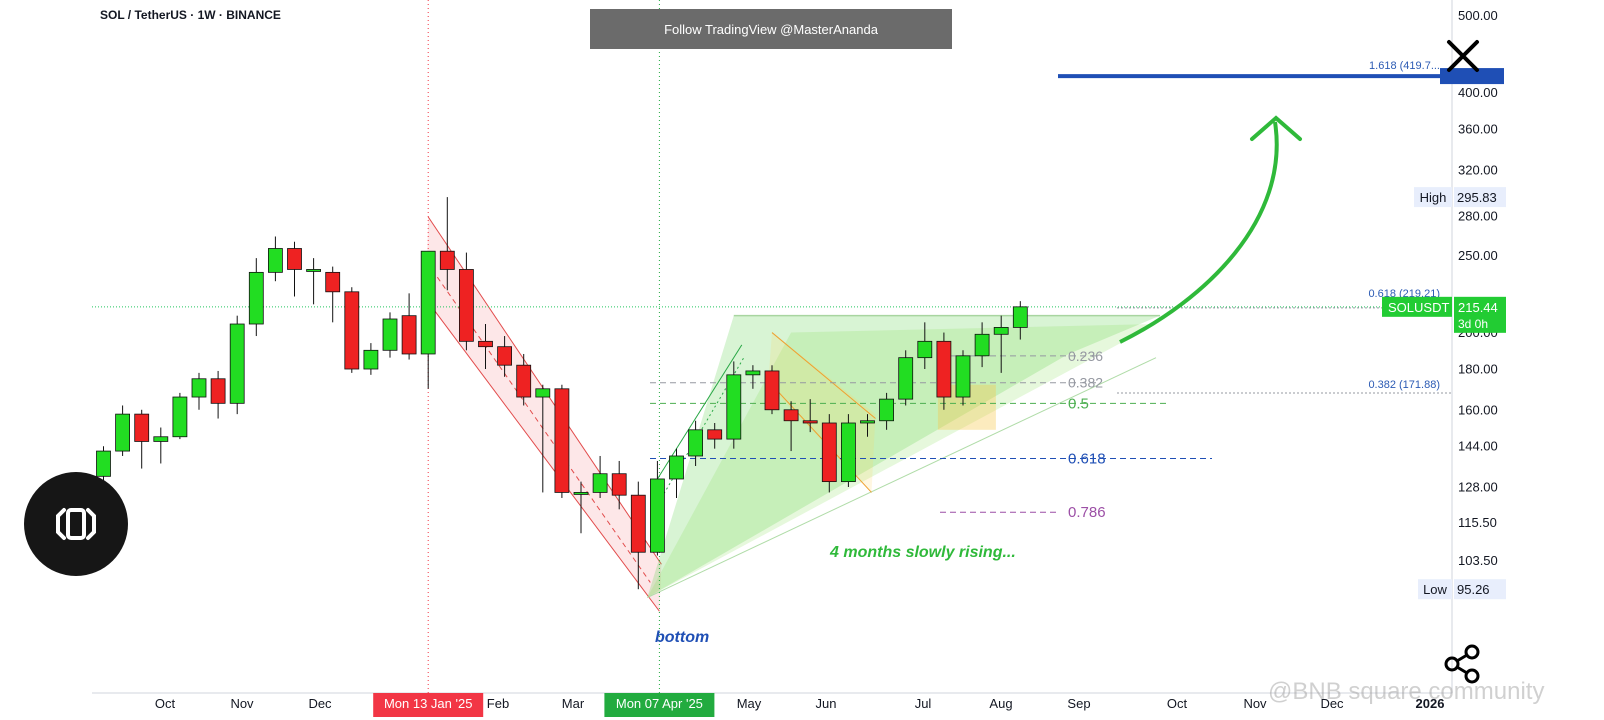 This screenshot has height=720, width=1604. What do you see at coordinates (923, 703) in the screenshot?
I see `time-tick-label: Jul` at bounding box center [923, 703].